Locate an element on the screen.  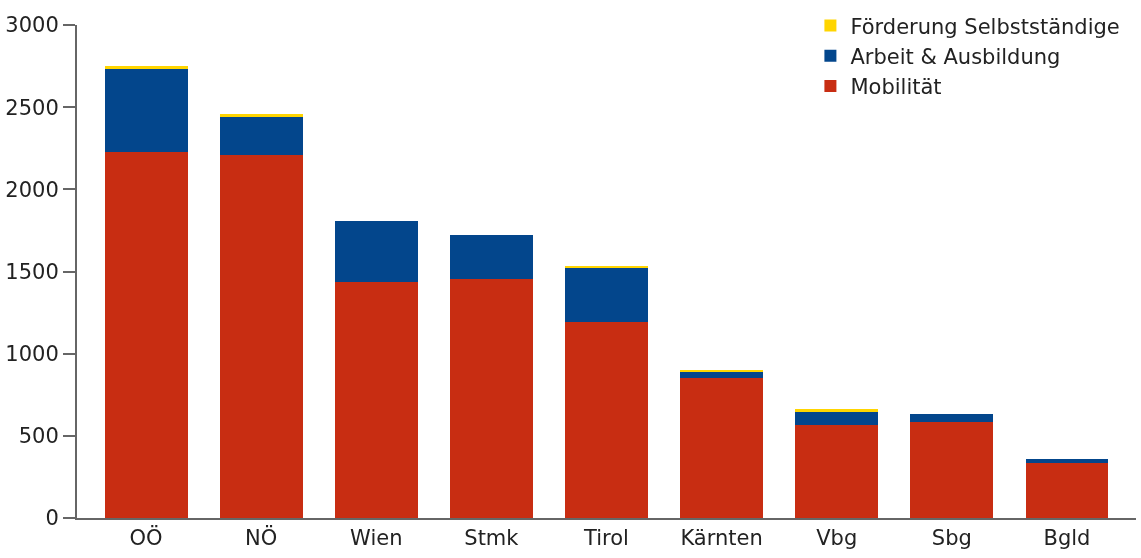
y-tick-label: 0 is located at coordinates (52, 518).